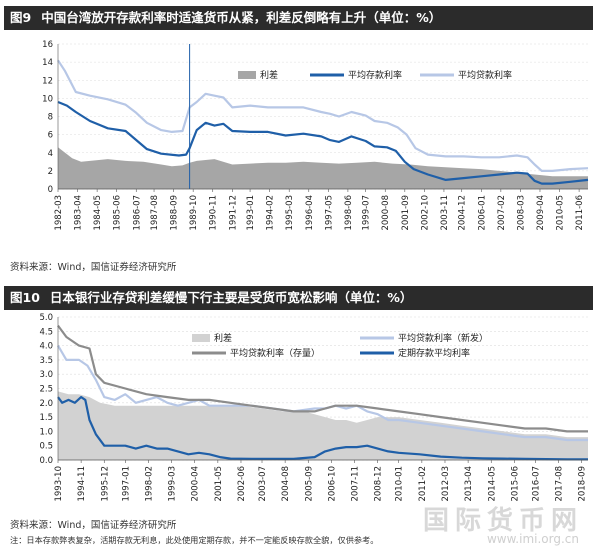 The height and width of the screenshot is (556, 597). I want to click on y-tick-label: 14, so click(47, 63).